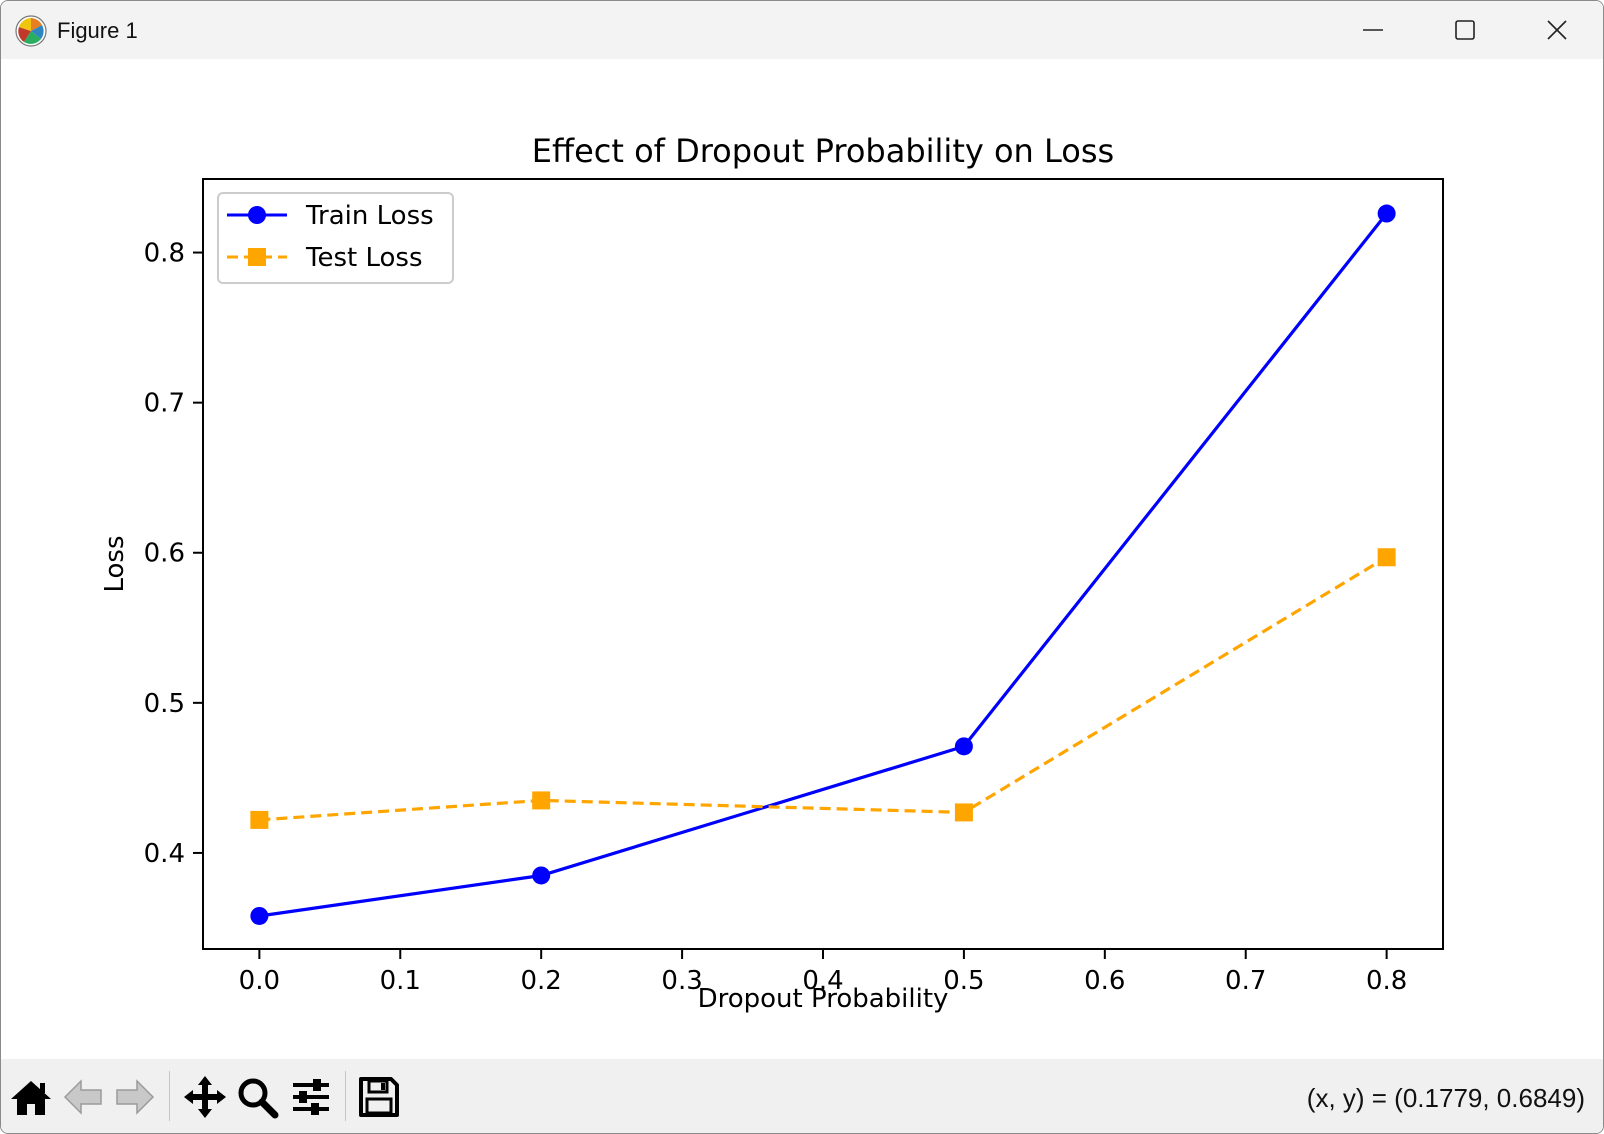  I want to click on x-tick-label: 0.1, so click(400, 981).